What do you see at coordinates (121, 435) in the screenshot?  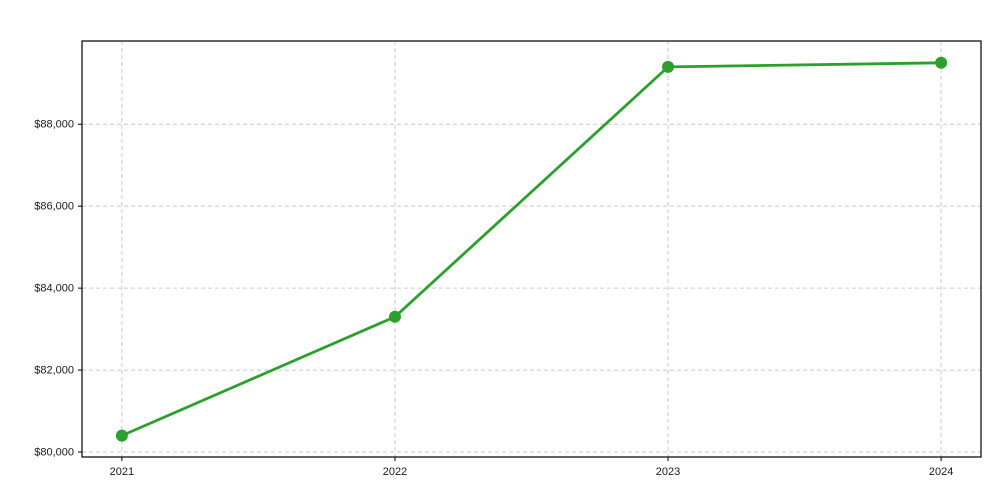 I see `data-point-2021` at bounding box center [121, 435].